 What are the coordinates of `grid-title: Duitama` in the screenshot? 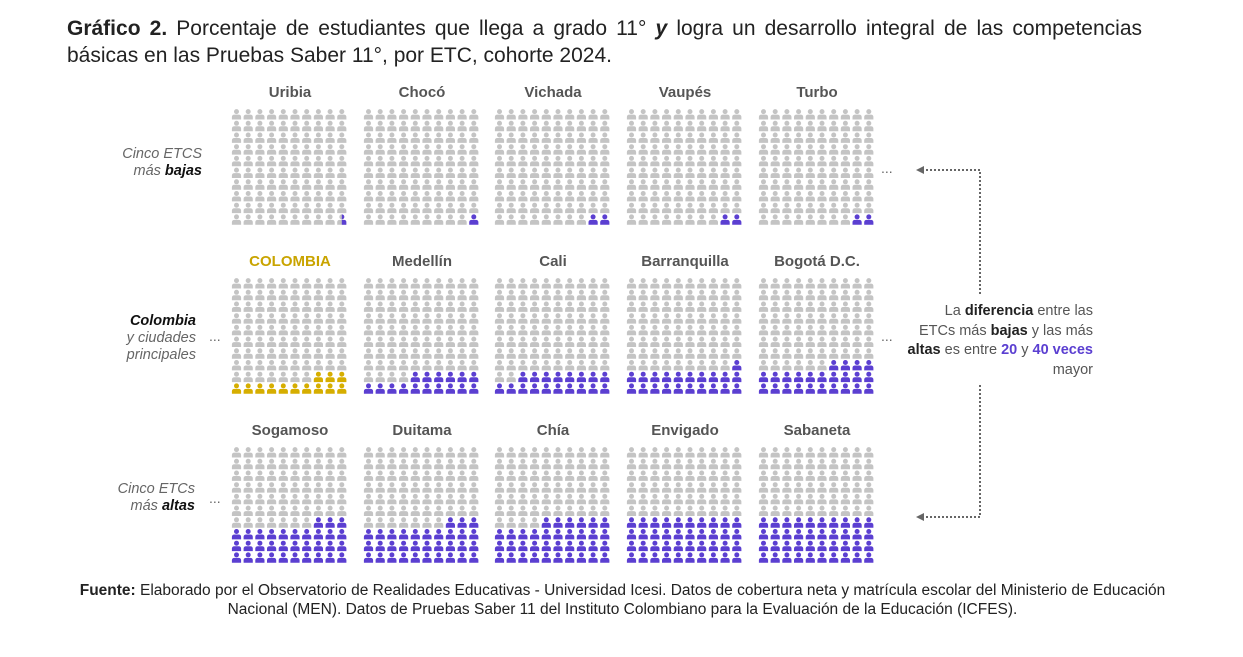 It's located at (422, 430).